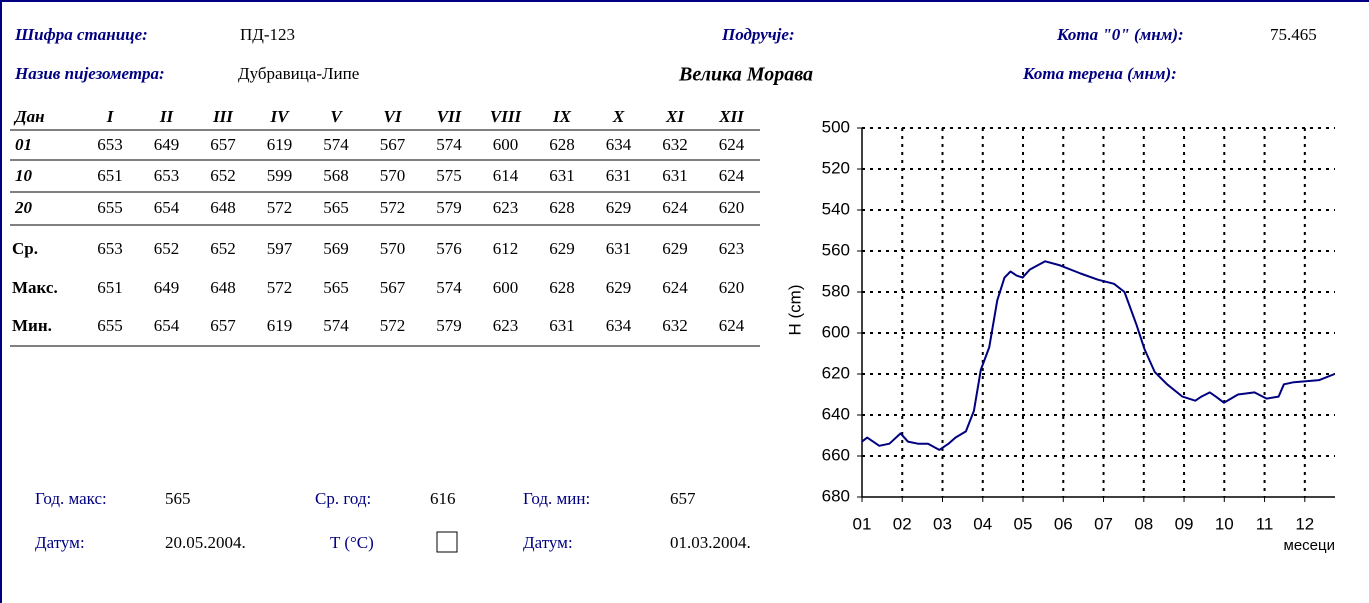  Describe the element at coordinates (942, 523) in the screenshot. I see `x-tick-label: 03` at that location.